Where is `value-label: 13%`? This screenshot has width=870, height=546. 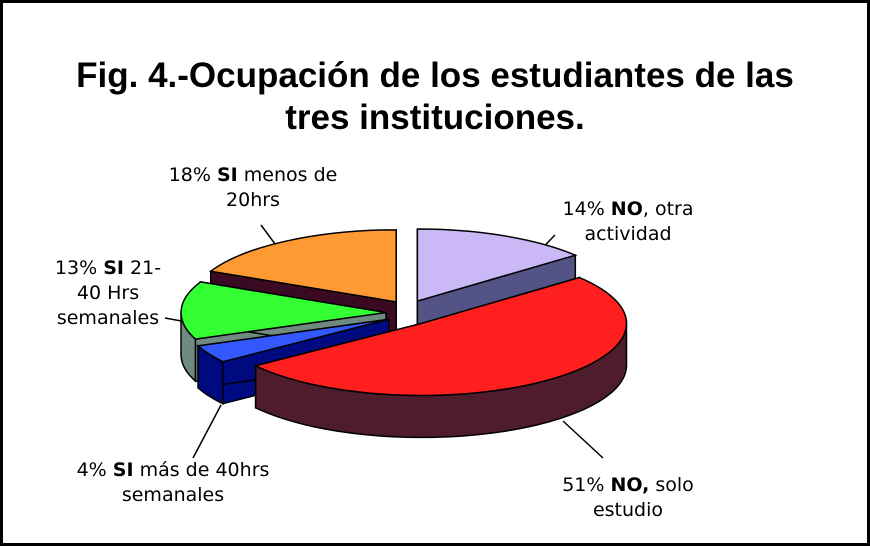 value-label: 13% is located at coordinates (76, 268).